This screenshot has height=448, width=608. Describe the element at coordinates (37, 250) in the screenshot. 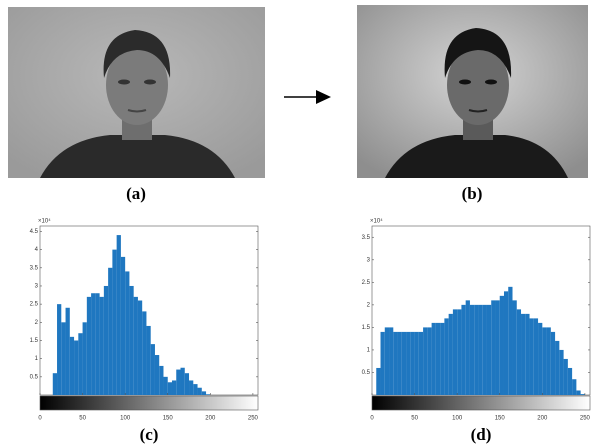

I see `y-tick-label: 4` at that location.